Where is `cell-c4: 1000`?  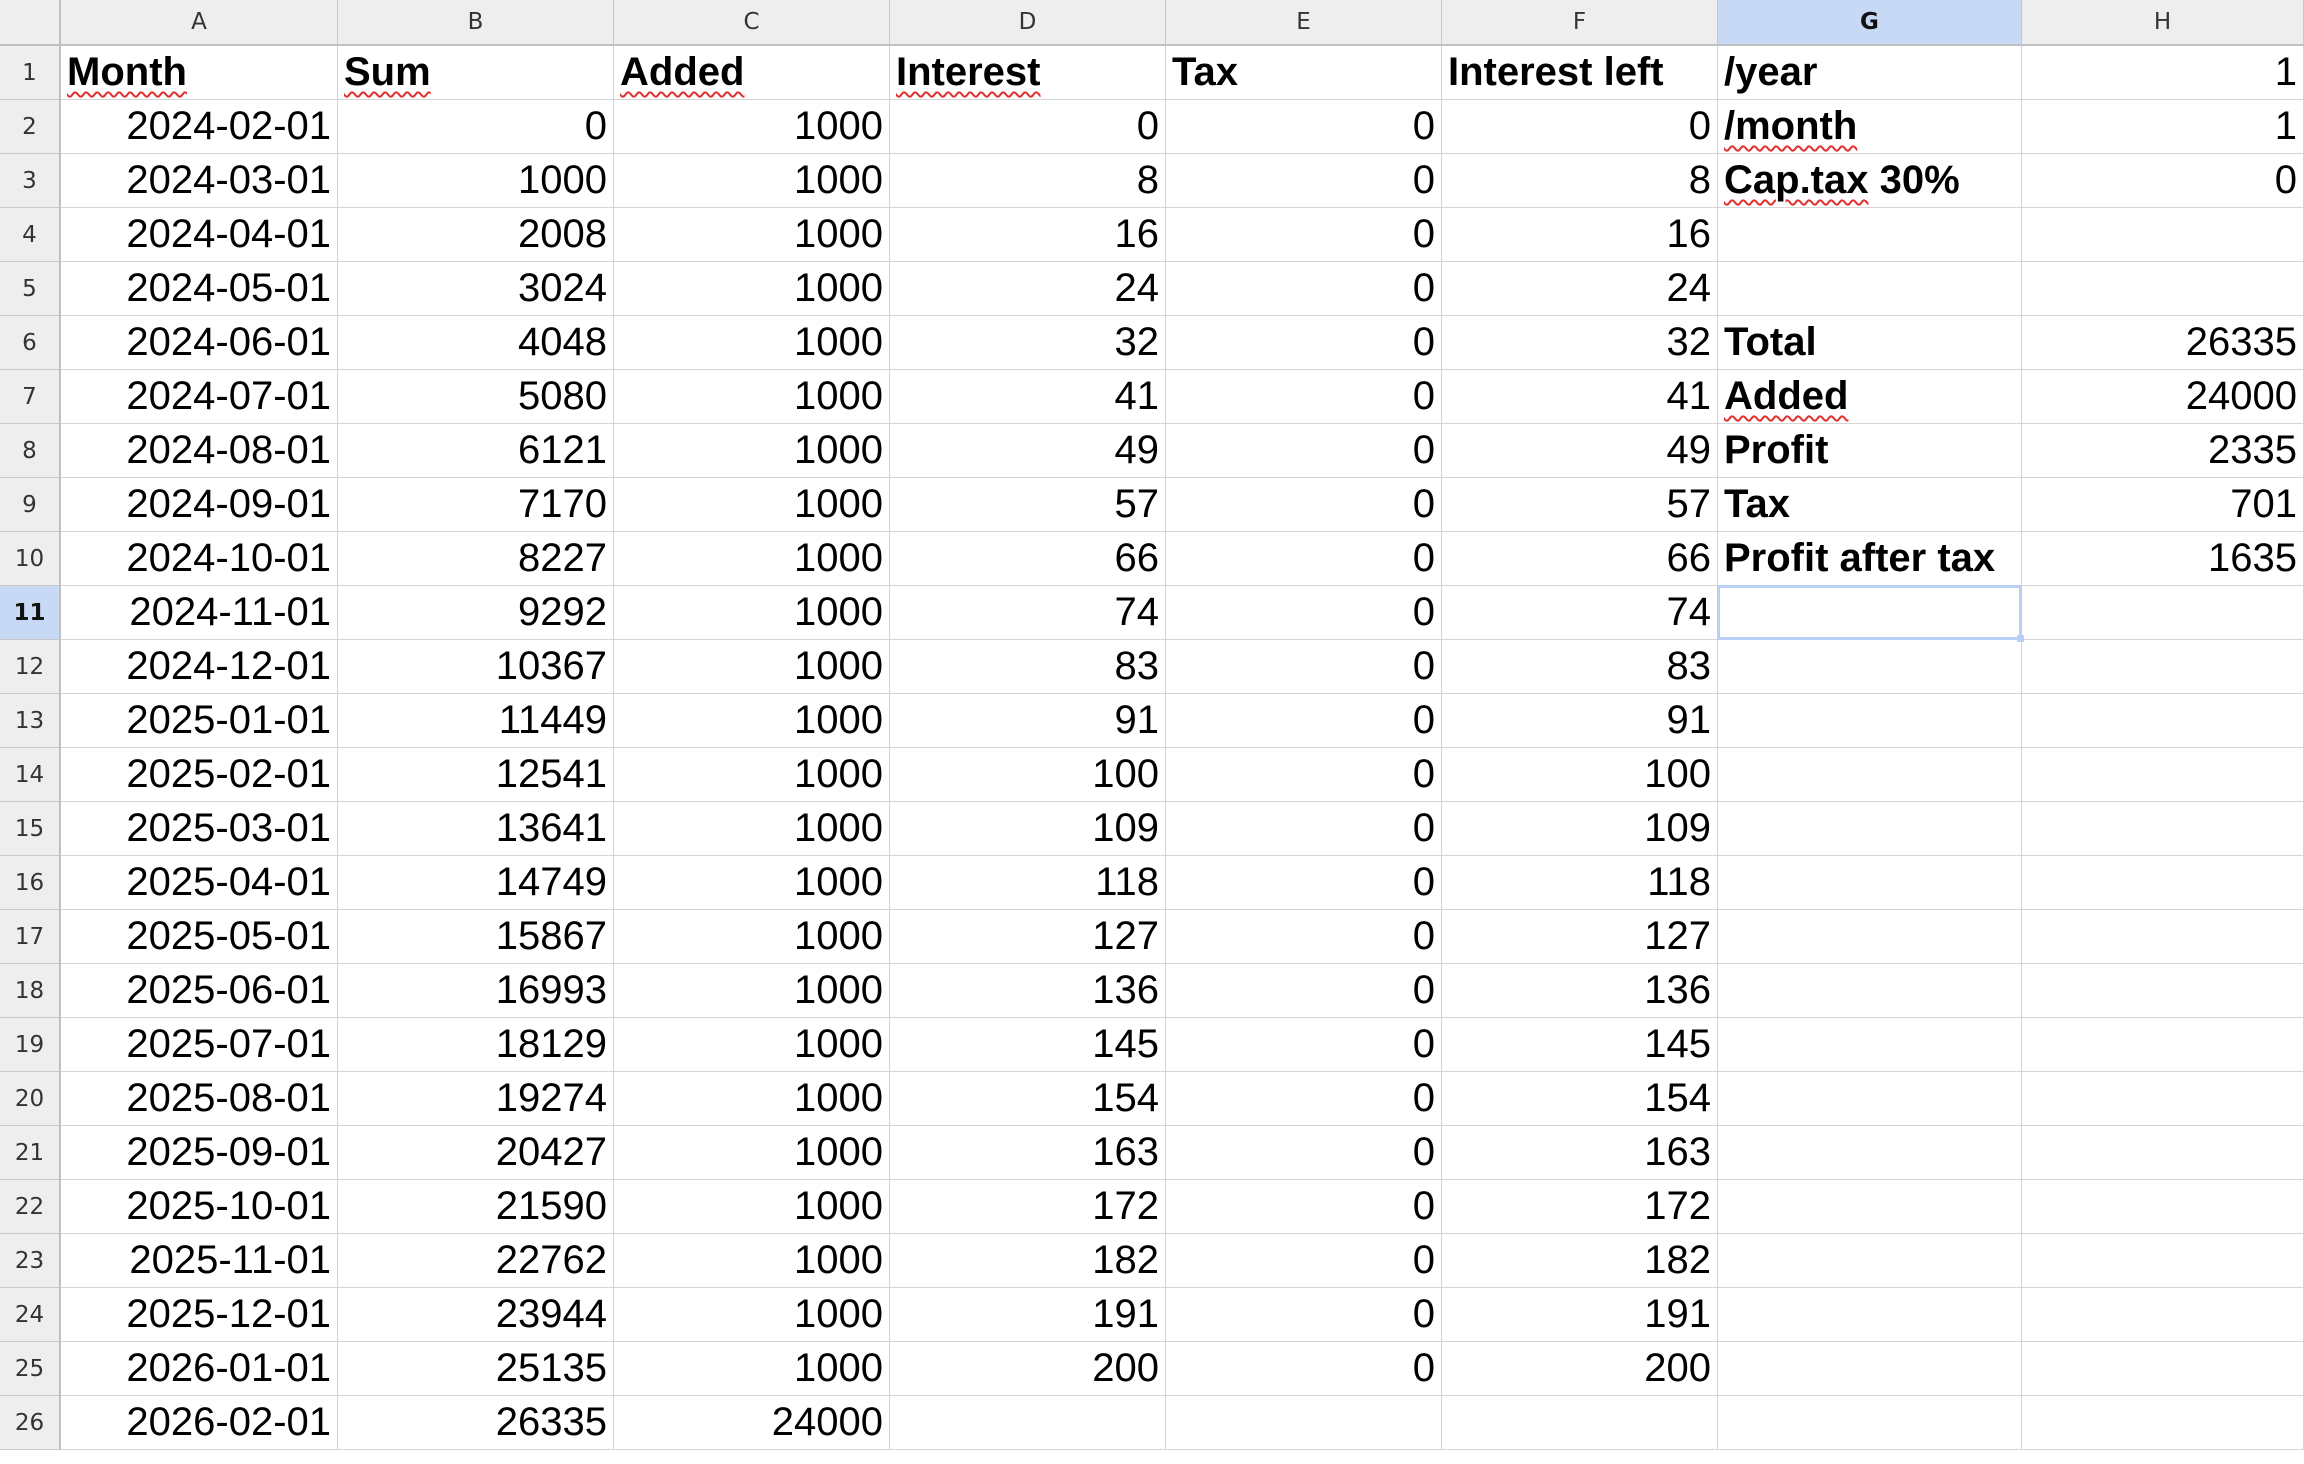
cell-c4: 1000 is located at coordinates (752, 235).